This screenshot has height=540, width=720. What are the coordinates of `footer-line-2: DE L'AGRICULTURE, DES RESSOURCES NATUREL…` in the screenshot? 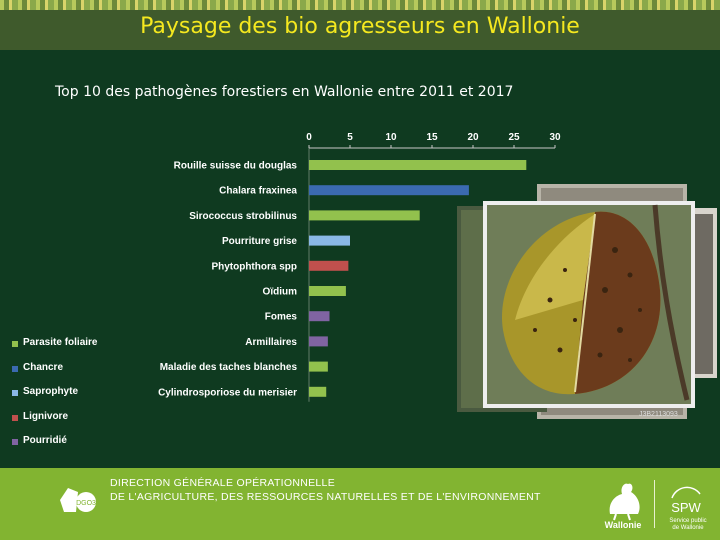 It's located at (325, 497).